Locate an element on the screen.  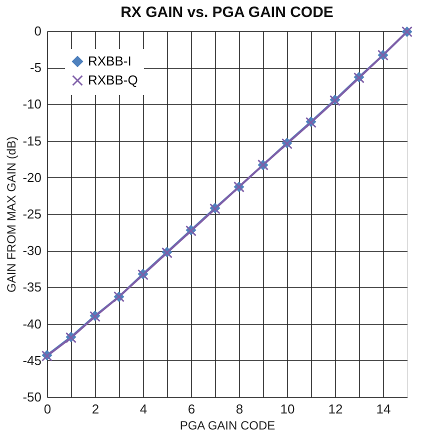
y-axis-title: GAIN FROM MAX GAIN (dB) is located at coordinates (11, 214).